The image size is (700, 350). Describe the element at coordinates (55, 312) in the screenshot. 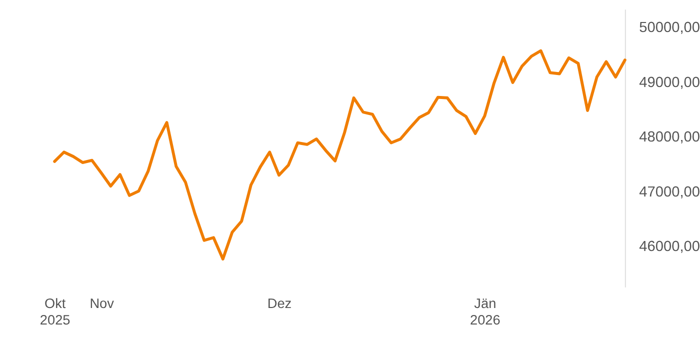

I see `x-tick-label: Okt 2025` at that location.